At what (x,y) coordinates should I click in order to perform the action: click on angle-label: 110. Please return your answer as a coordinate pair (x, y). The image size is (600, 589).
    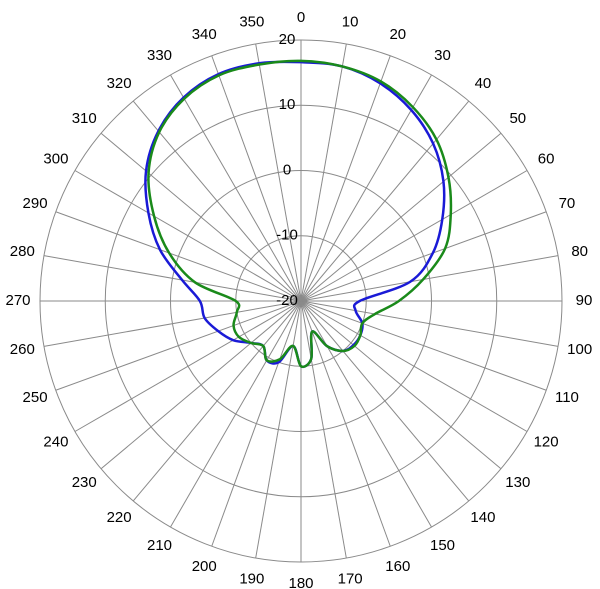
    Looking at the image, I should click on (567, 397).